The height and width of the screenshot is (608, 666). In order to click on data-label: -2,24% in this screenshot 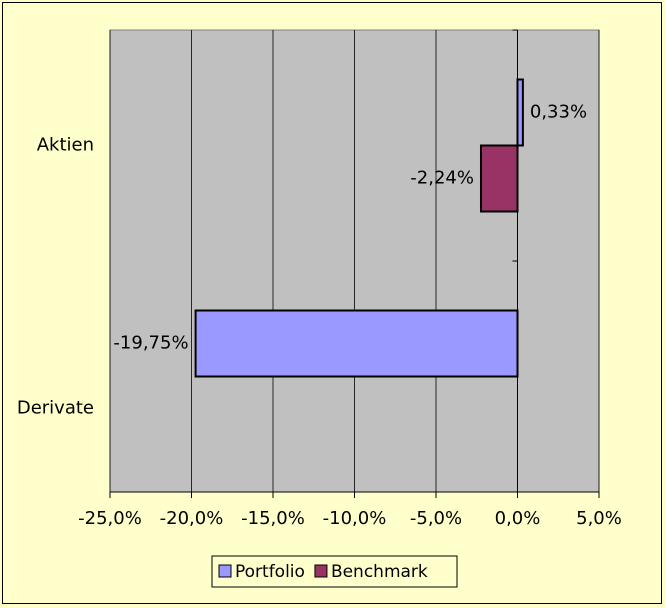, I will do `click(442, 178)`.